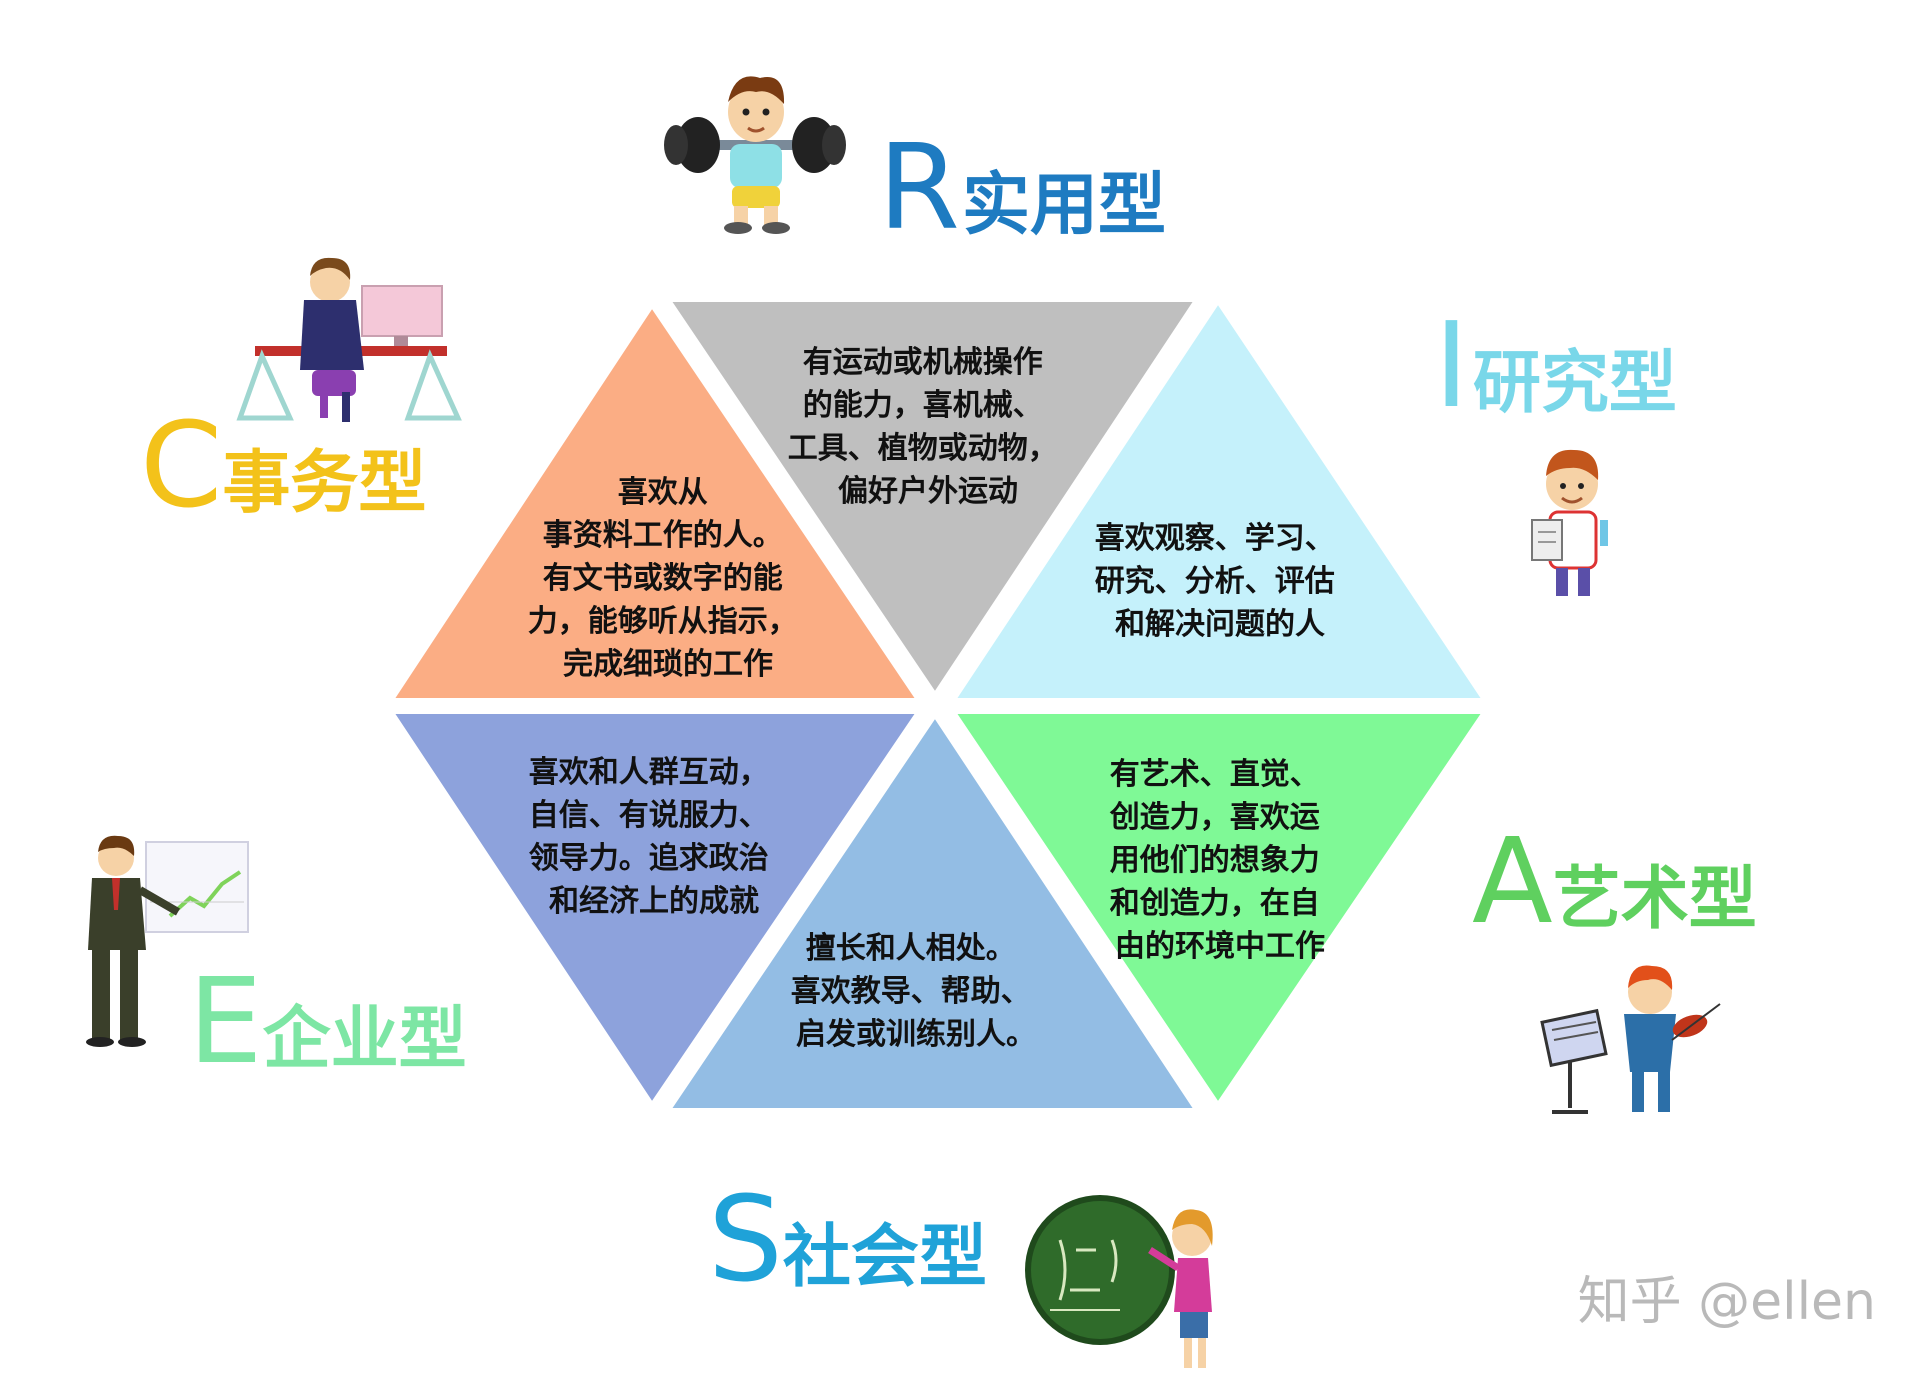  What do you see at coordinates (755, 155) in the screenshot?
I see `weightlifter-illustration` at bounding box center [755, 155].